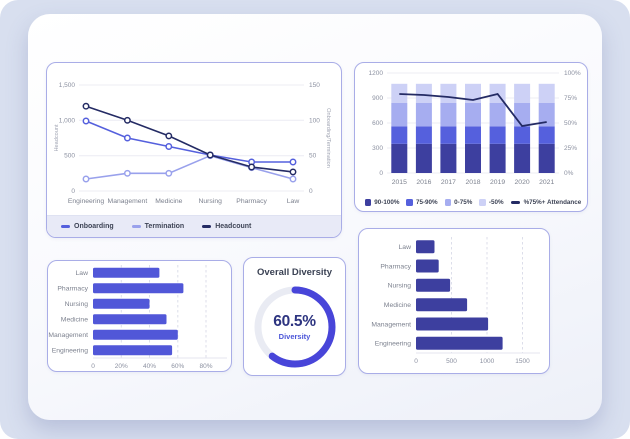 The height and width of the screenshot is (439, 630). What do you see at coordinates (570, 98) in the screenshot?
I see `svg-text: 75%` at bounding box center [570, 98].